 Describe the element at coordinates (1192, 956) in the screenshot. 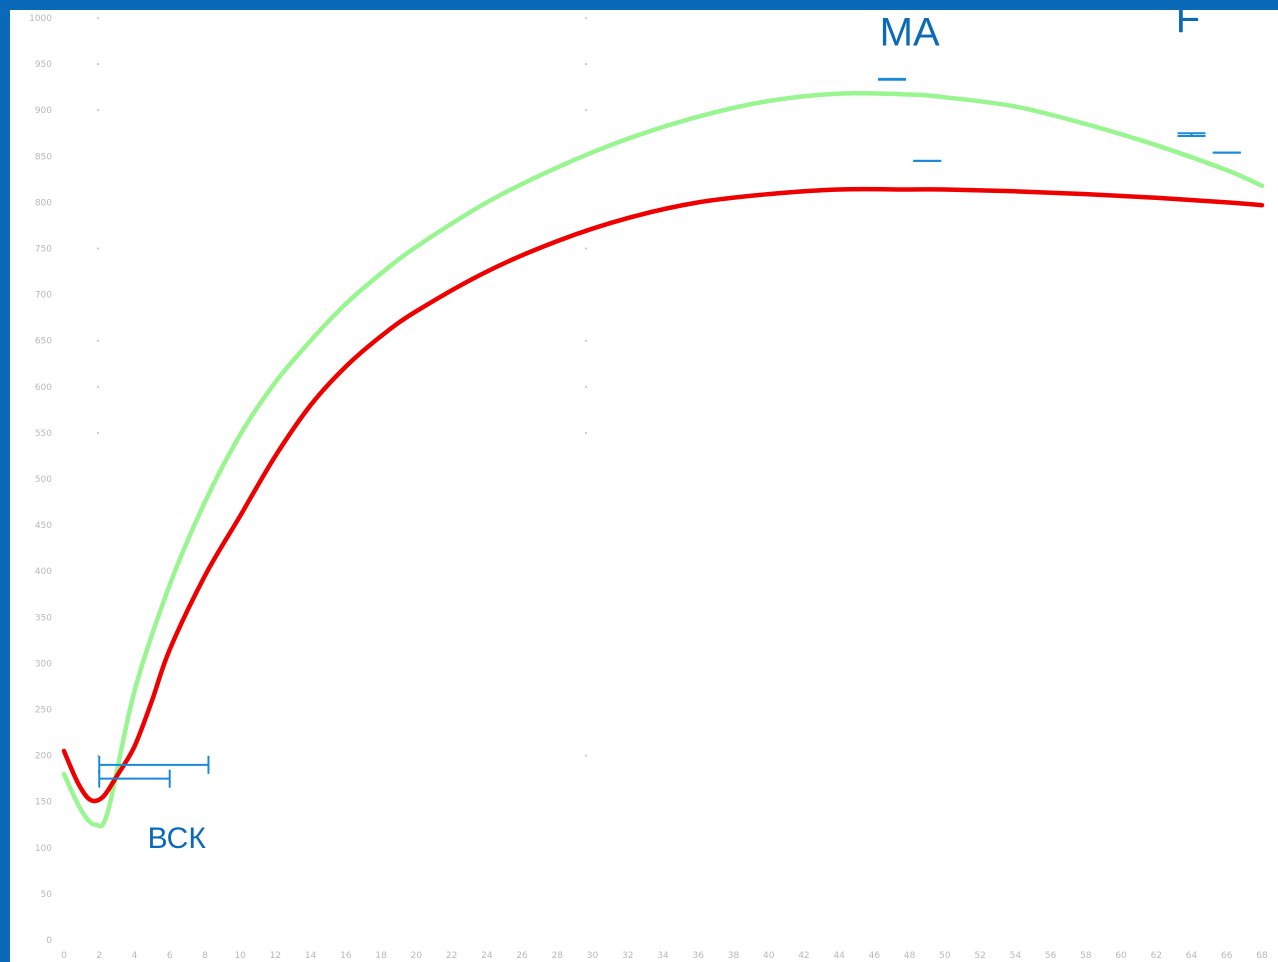

I see `x-tick-label: 64` at that location.